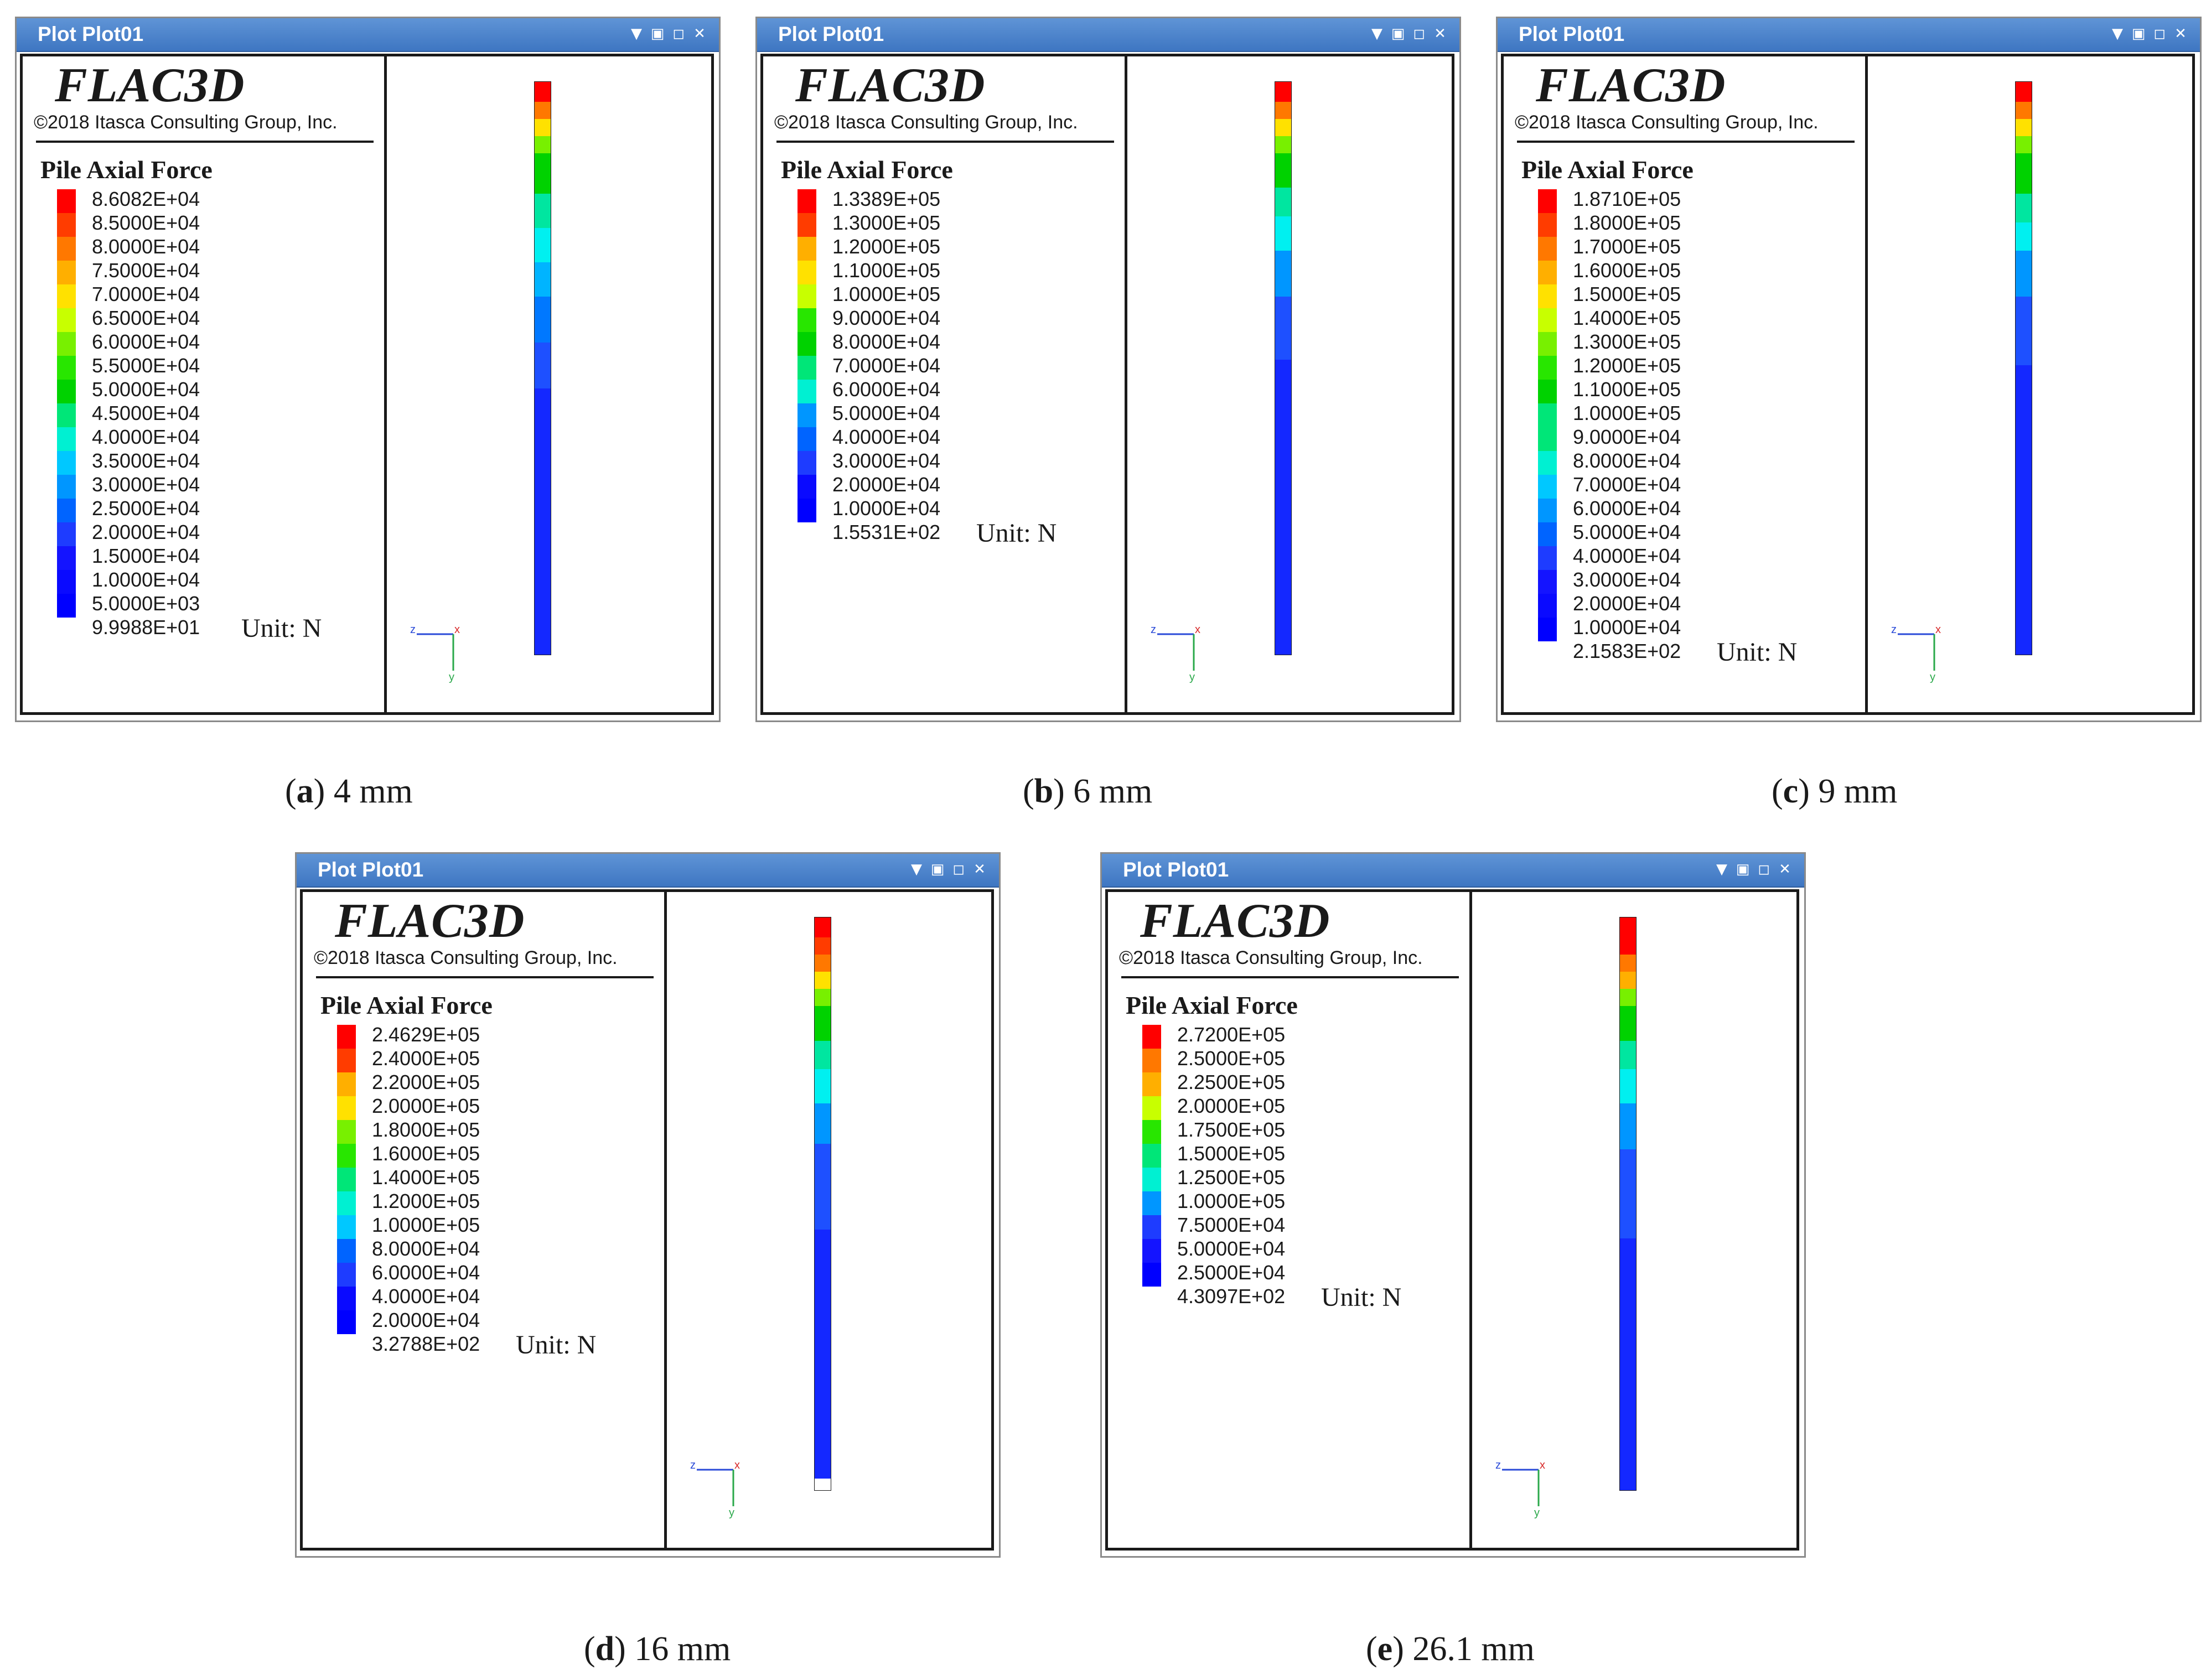  Describe the element at coordinates (1627, 460) in the screenshot. I see `legend-value: 8.0000E+04` at that location.